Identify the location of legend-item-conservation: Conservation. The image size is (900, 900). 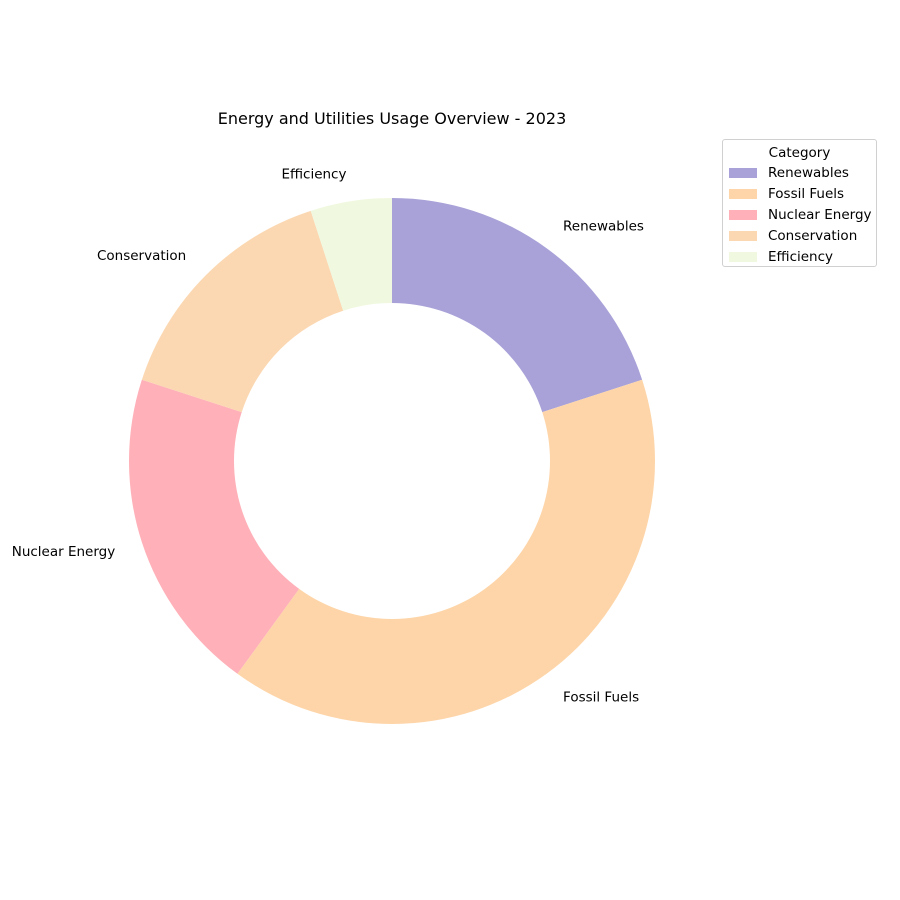
(799, 235).